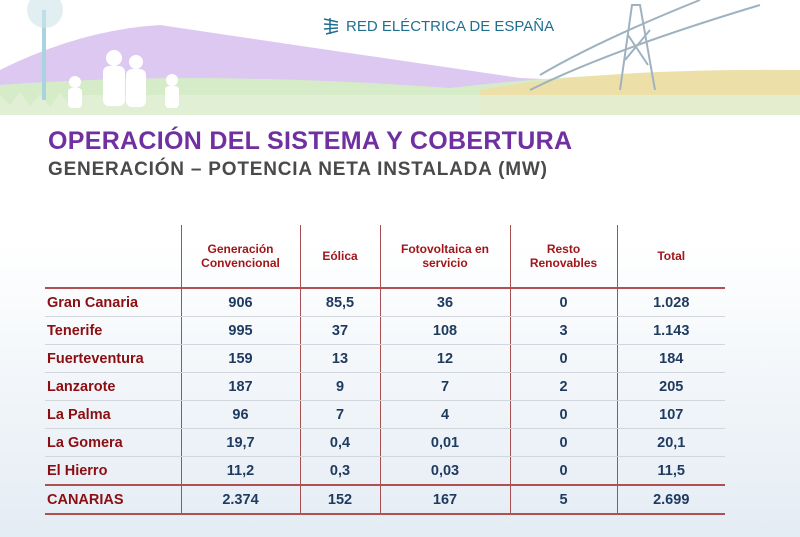  I want to click on brand-logo: RED ELÉCTRICA DE ESPAÑA, so click(438, 26).